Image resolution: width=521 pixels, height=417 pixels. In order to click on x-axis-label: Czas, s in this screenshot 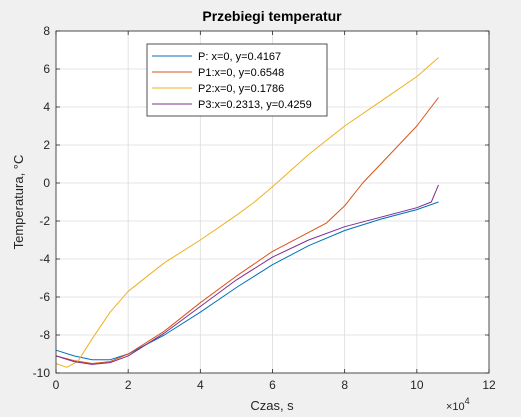, I will do `click(272, 405)`.